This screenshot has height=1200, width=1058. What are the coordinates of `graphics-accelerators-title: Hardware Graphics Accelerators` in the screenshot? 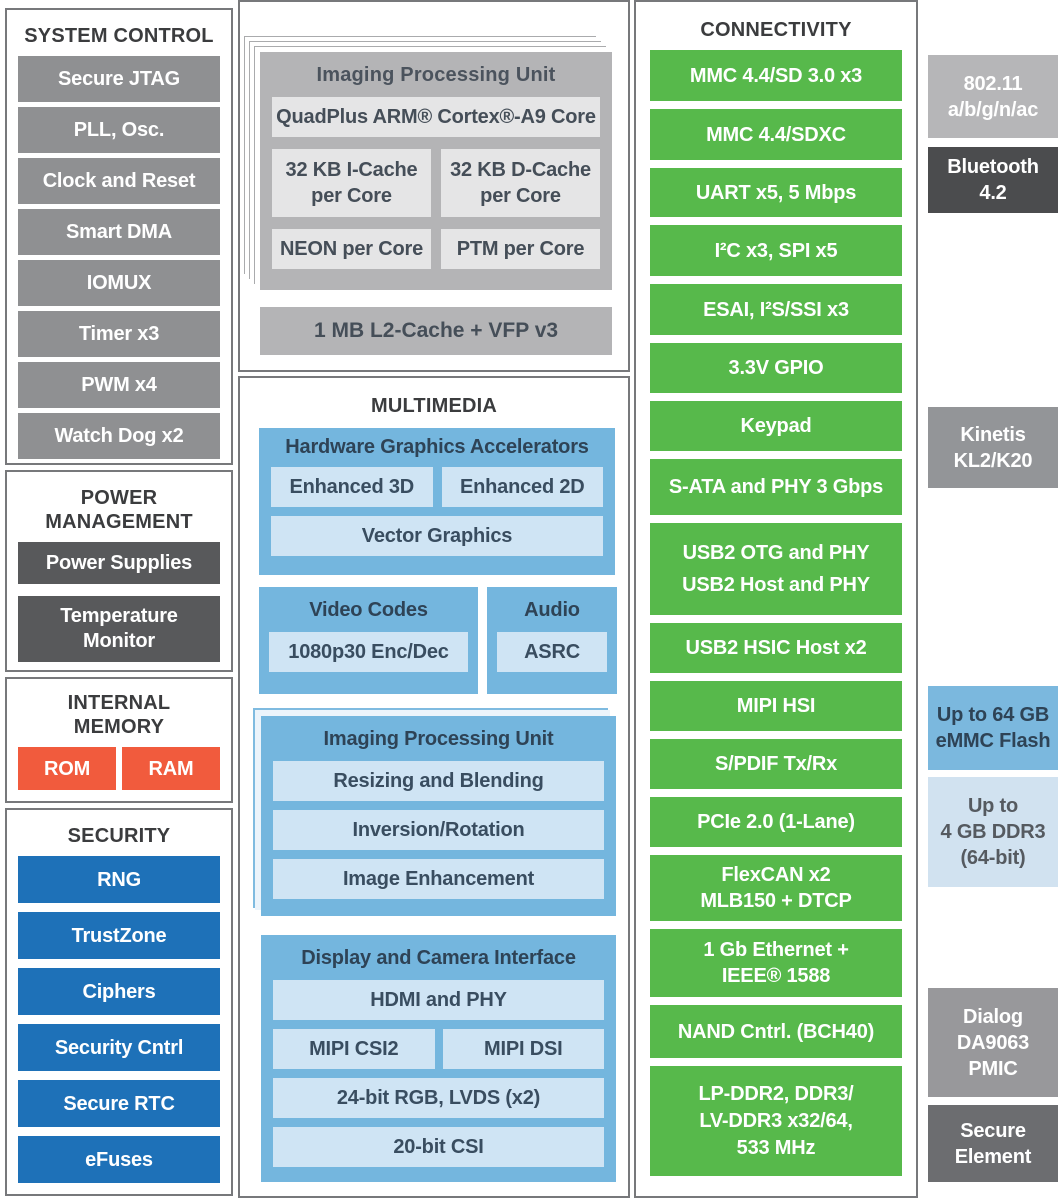 It's located at (437, 447).